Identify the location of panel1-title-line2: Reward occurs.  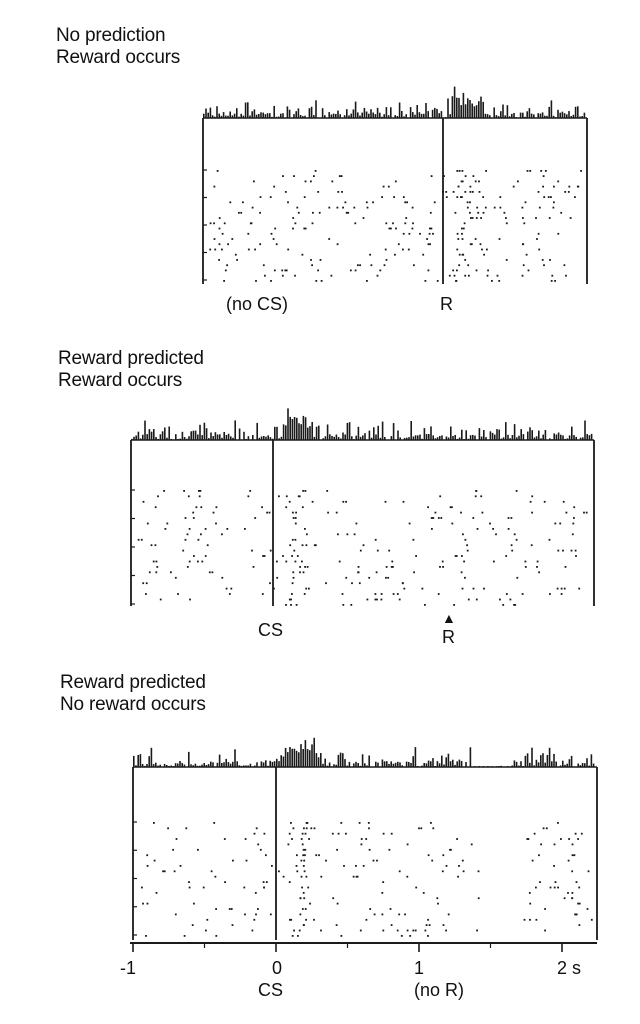
(118, 57).